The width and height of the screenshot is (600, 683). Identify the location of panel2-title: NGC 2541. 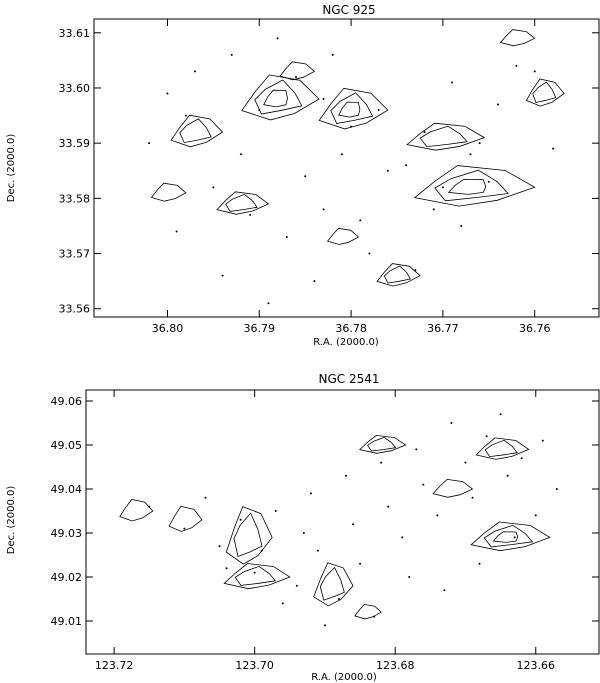
(348, 379).